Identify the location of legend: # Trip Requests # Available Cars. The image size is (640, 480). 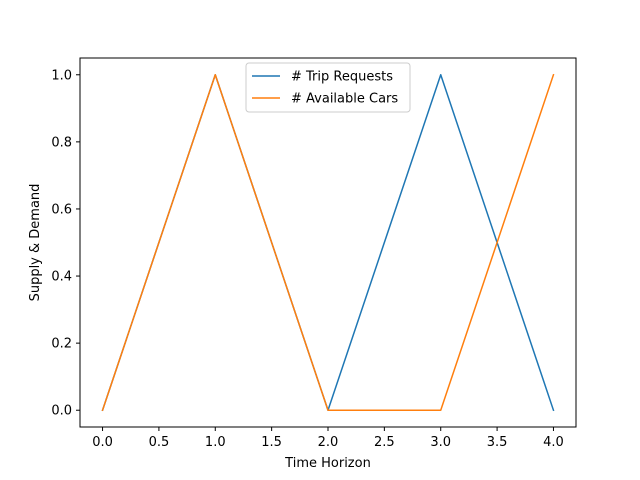
(328, 87).